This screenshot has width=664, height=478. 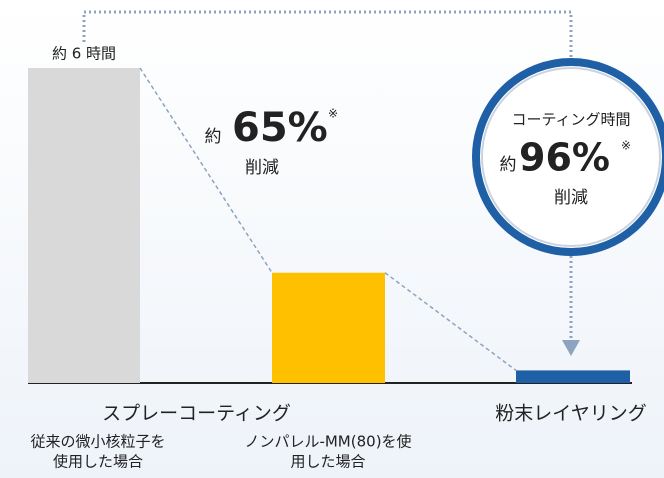 I want to click on category-label: 粉末レイヤリング, so click(x=570, y=414).